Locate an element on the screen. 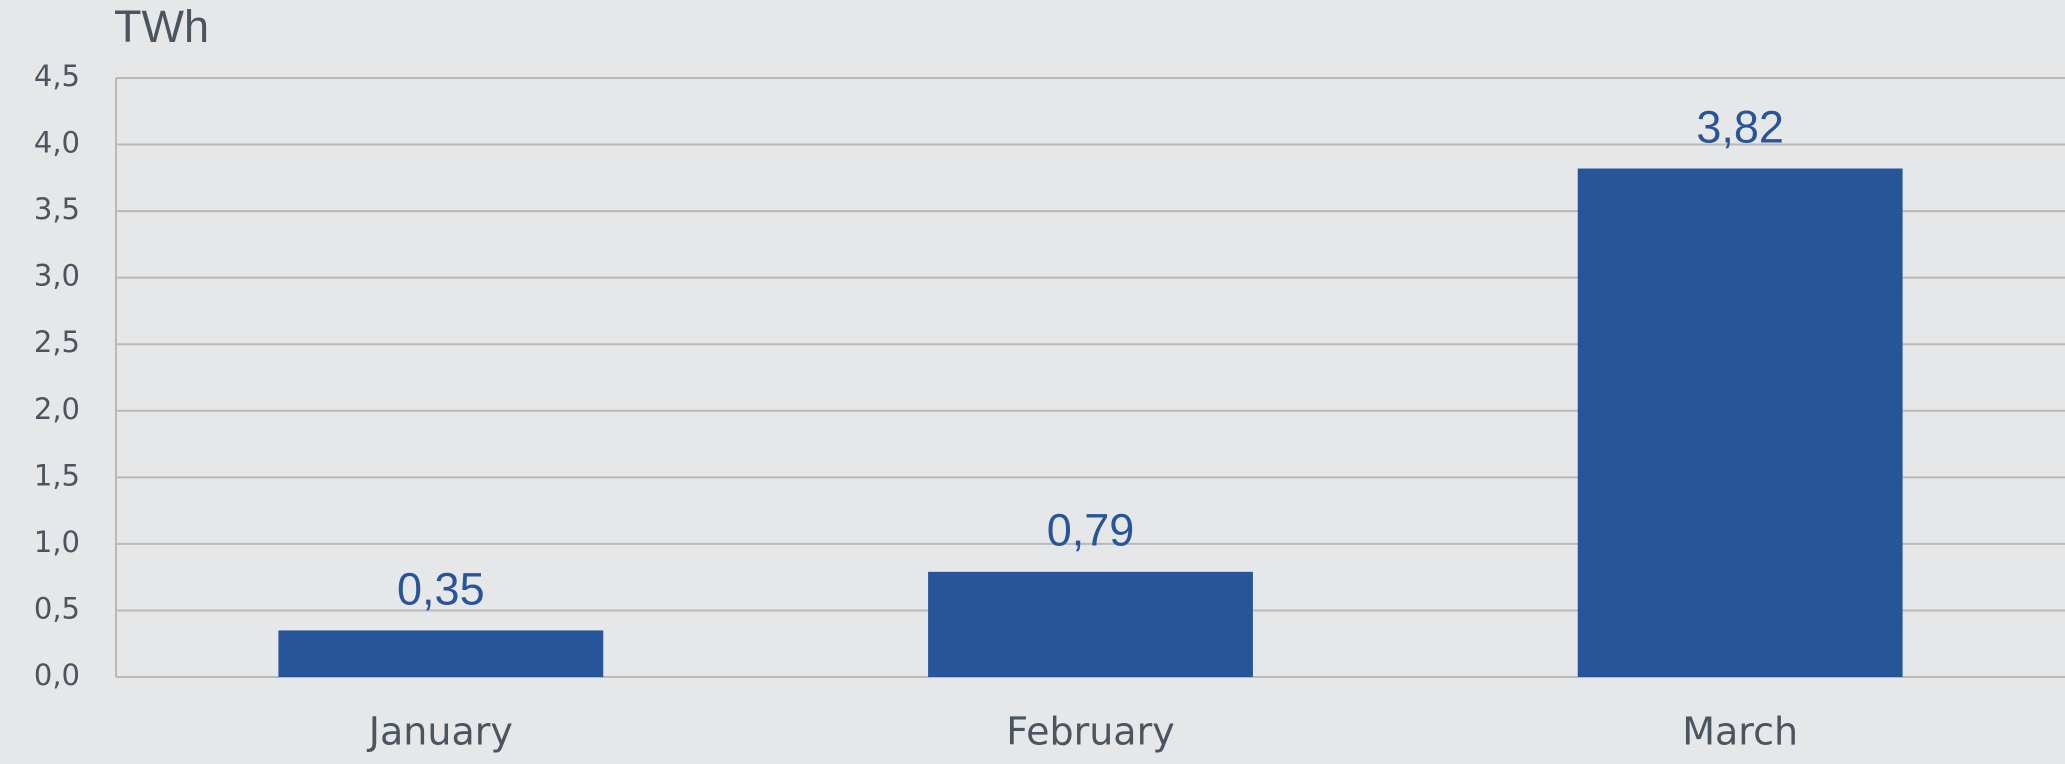 This screenshot has width=2065, height=764. y-tick-label: 0,0 is located at coordinates (57, 675).